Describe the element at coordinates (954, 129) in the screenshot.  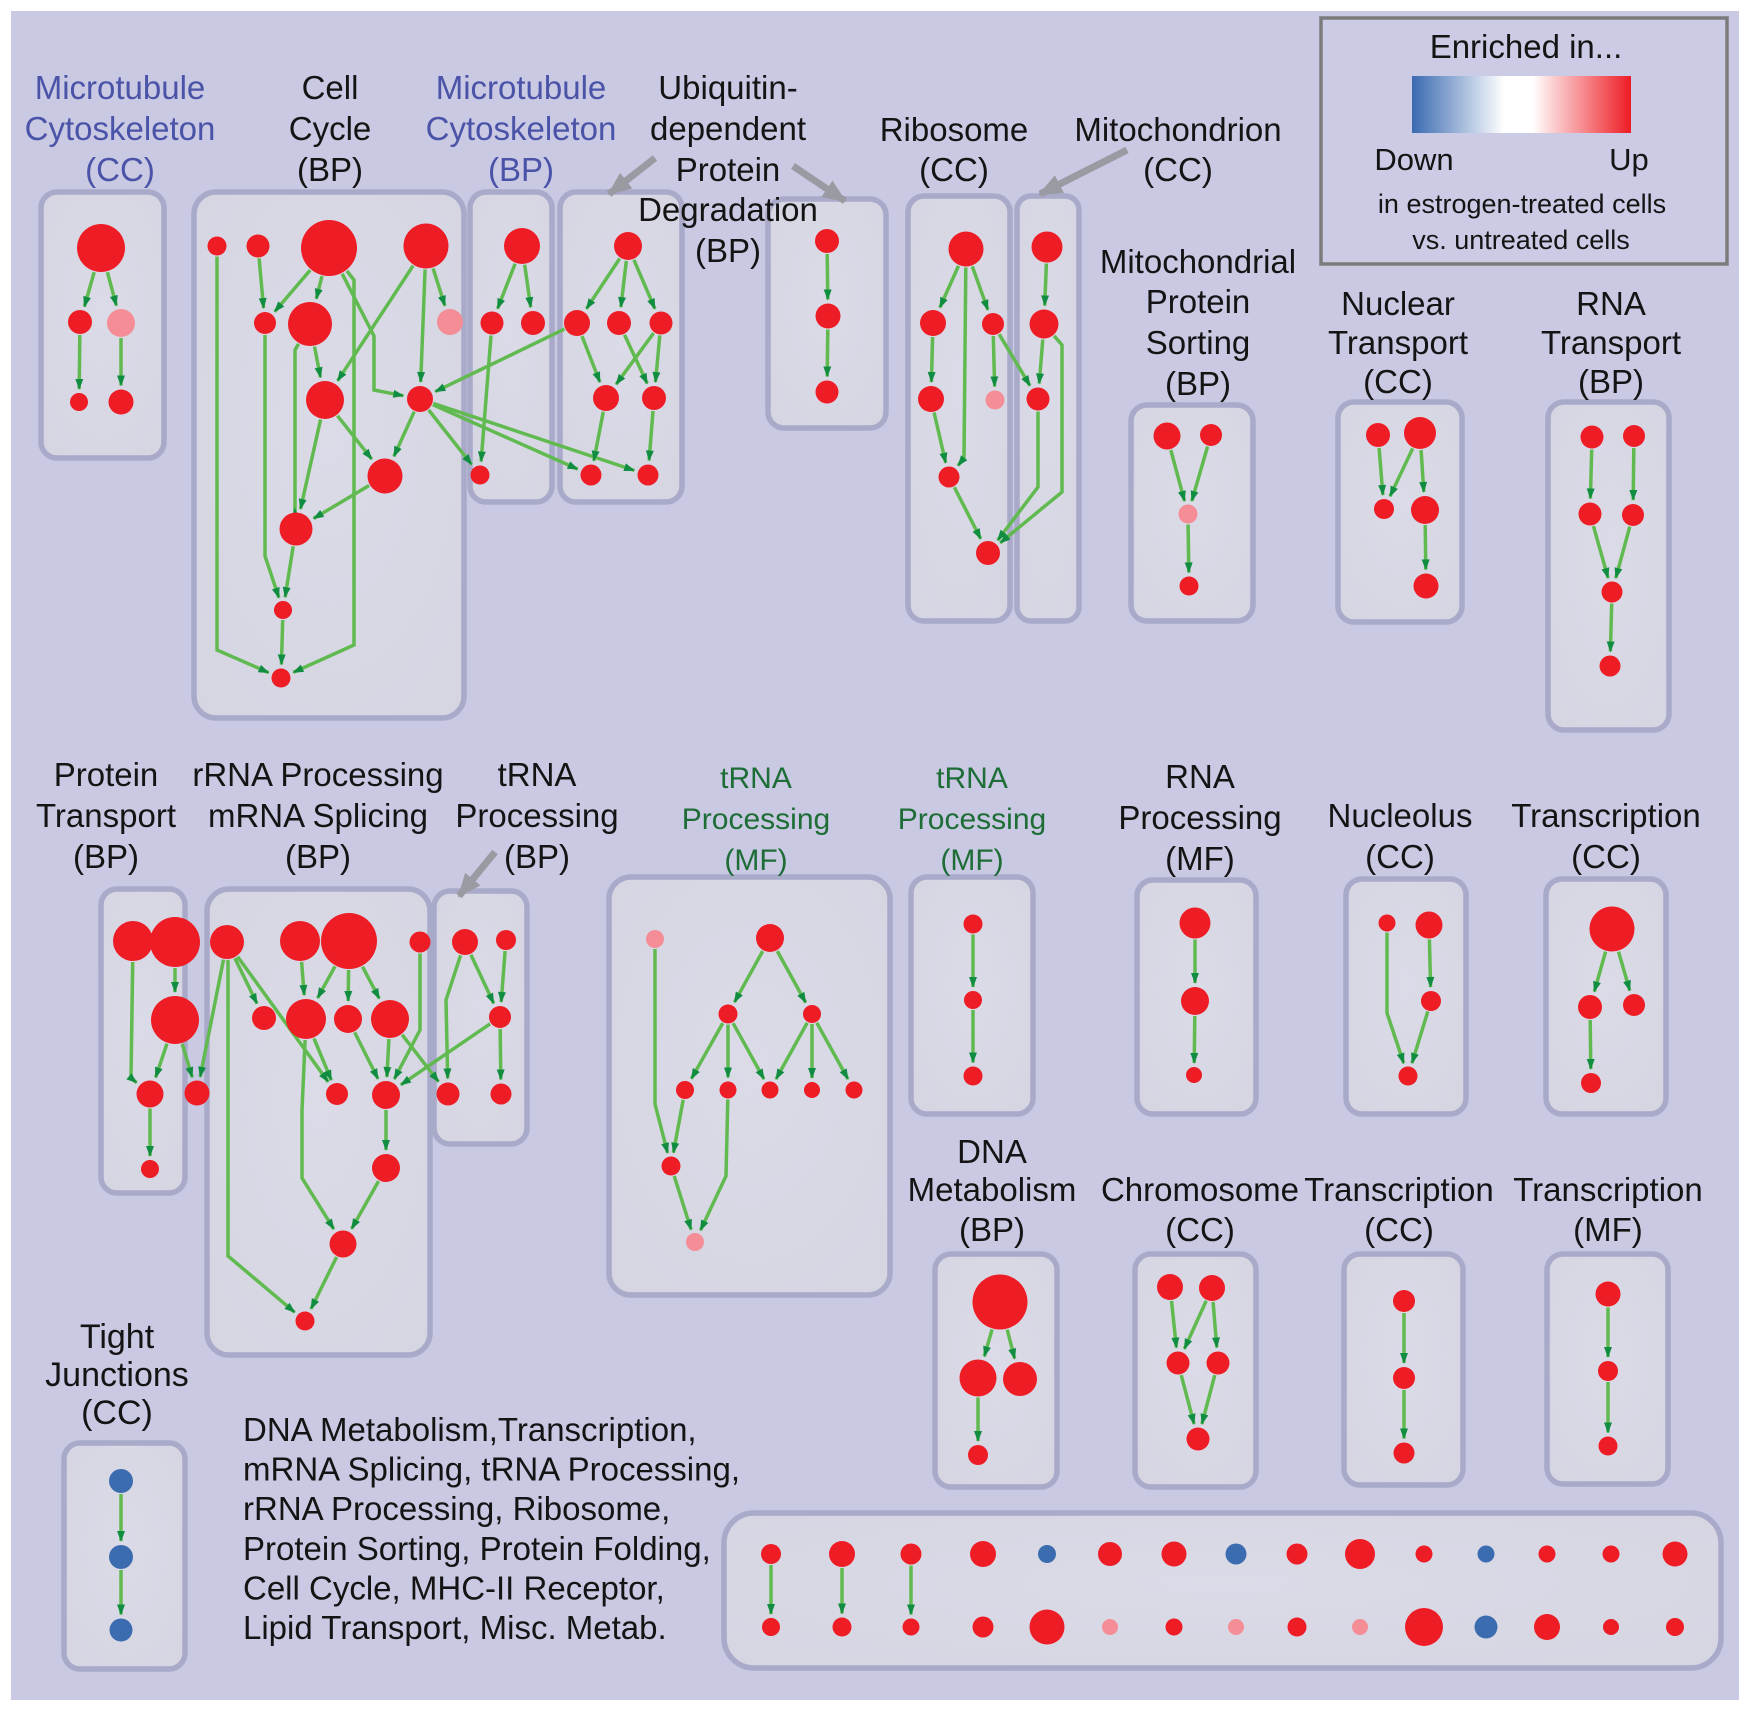
I see `svg-text: Ribosome` at that location.